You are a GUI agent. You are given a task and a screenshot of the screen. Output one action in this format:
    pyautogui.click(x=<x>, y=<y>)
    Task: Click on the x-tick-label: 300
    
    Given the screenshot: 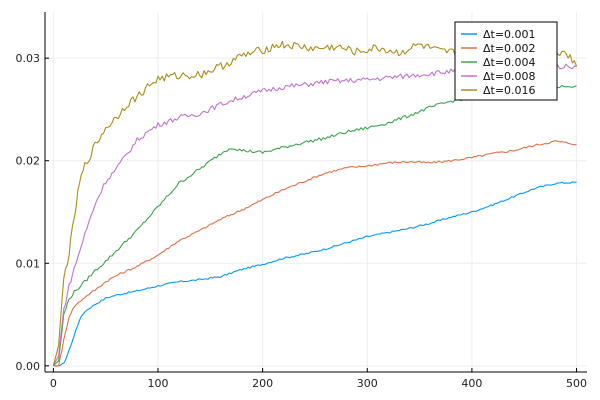 What is the action you would take?
    pyautogui.click(x=367, y=383)
    